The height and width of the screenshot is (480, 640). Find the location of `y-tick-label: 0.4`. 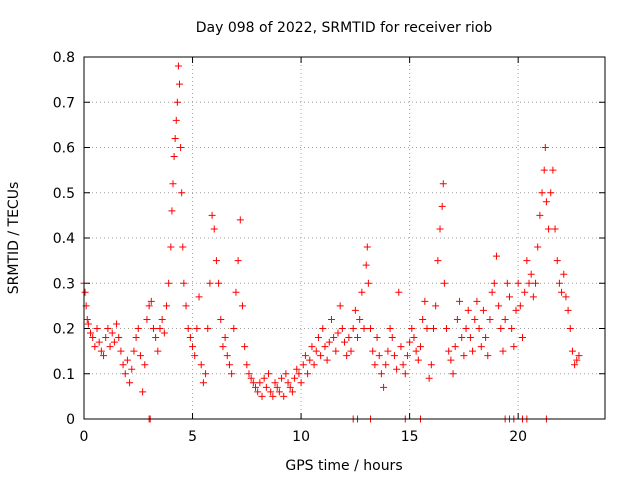

y-tick-label: 0.4 is located at coordinates (64, 239).